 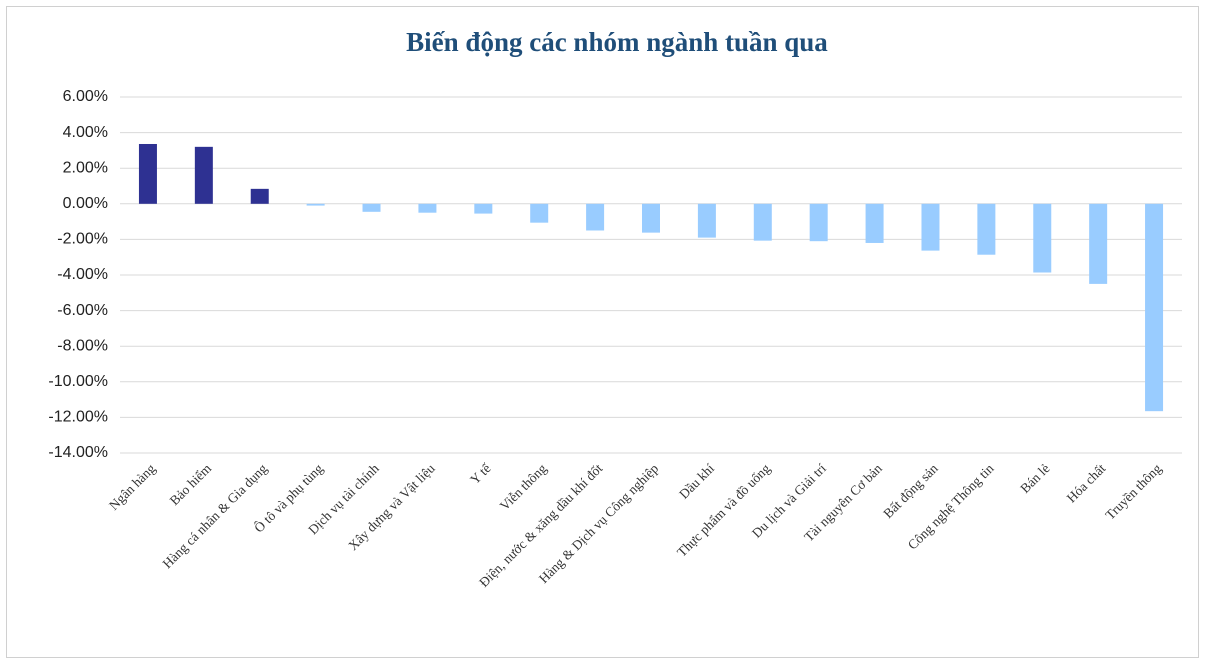 What do you see at coordinates (85, 132) in the screenshot?
I see `y-tick-label: 4.00%` at bounding box center [85, 132].